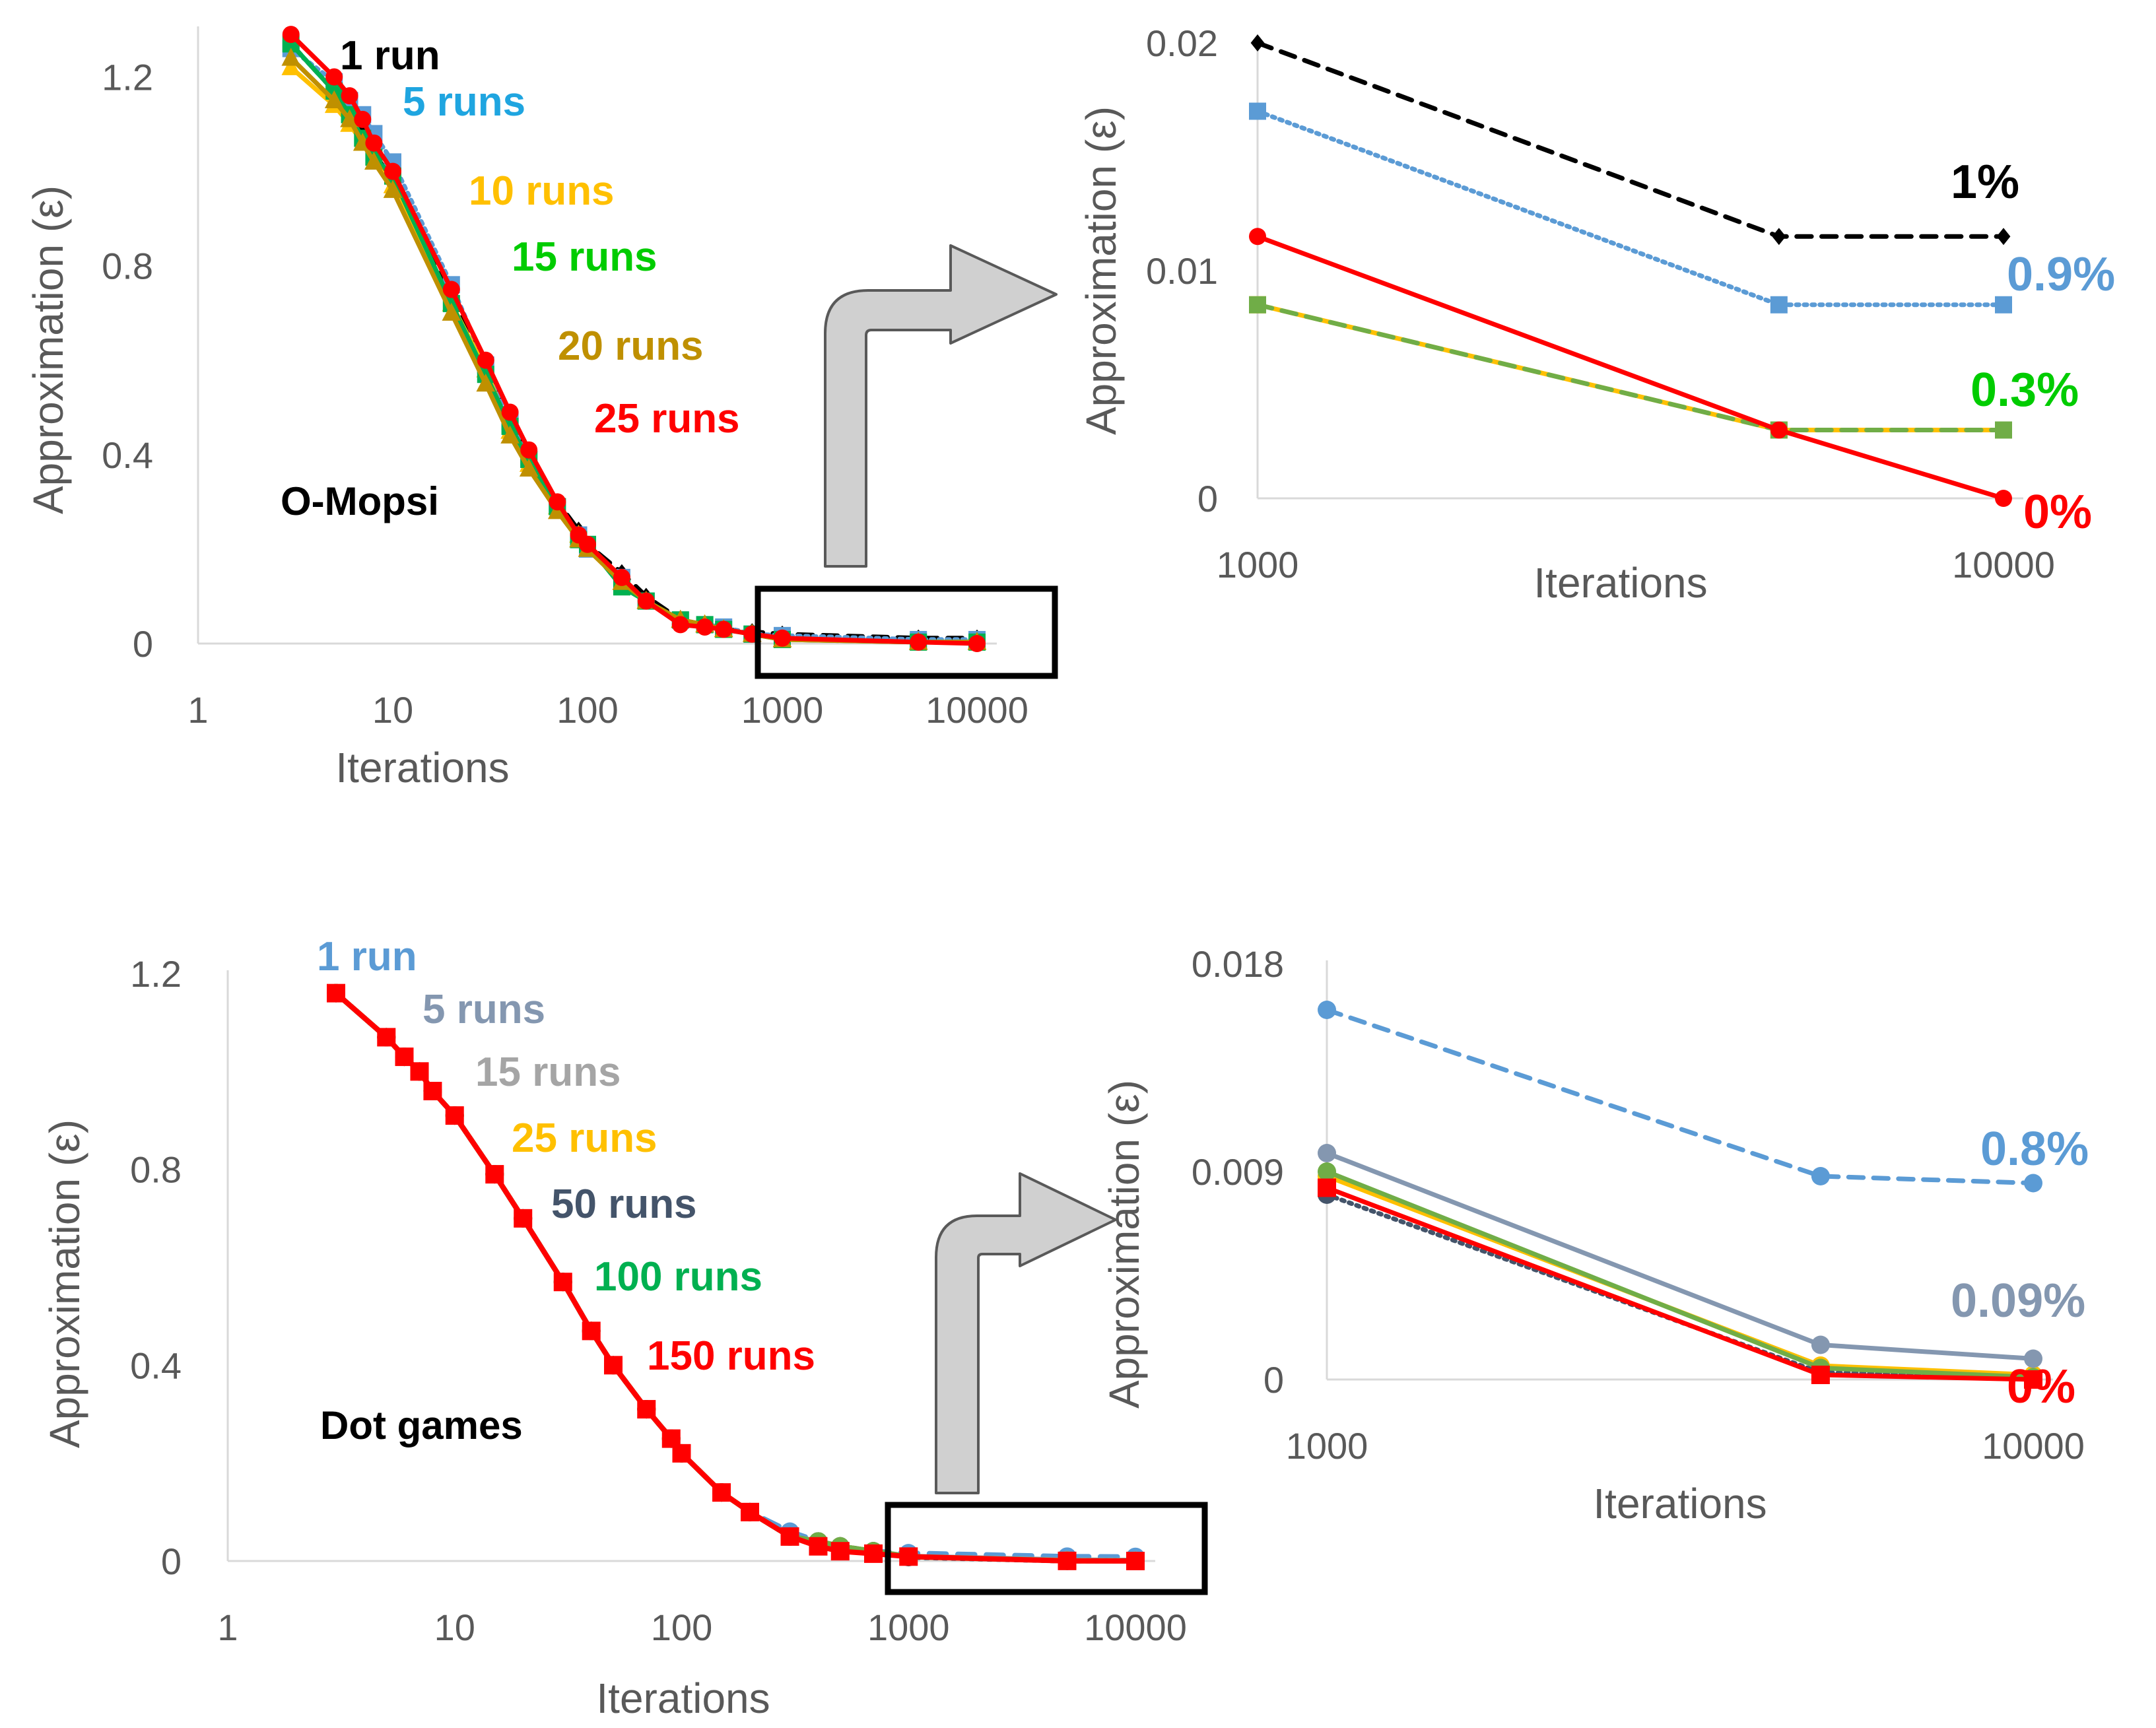 Image resolution: width=2156 pixels, height=1728 pixels. What do you see at coordinates (360, 501) in the screenshot?
I see `chart-title: O-Mopsi` at bounding box center [360, 501].